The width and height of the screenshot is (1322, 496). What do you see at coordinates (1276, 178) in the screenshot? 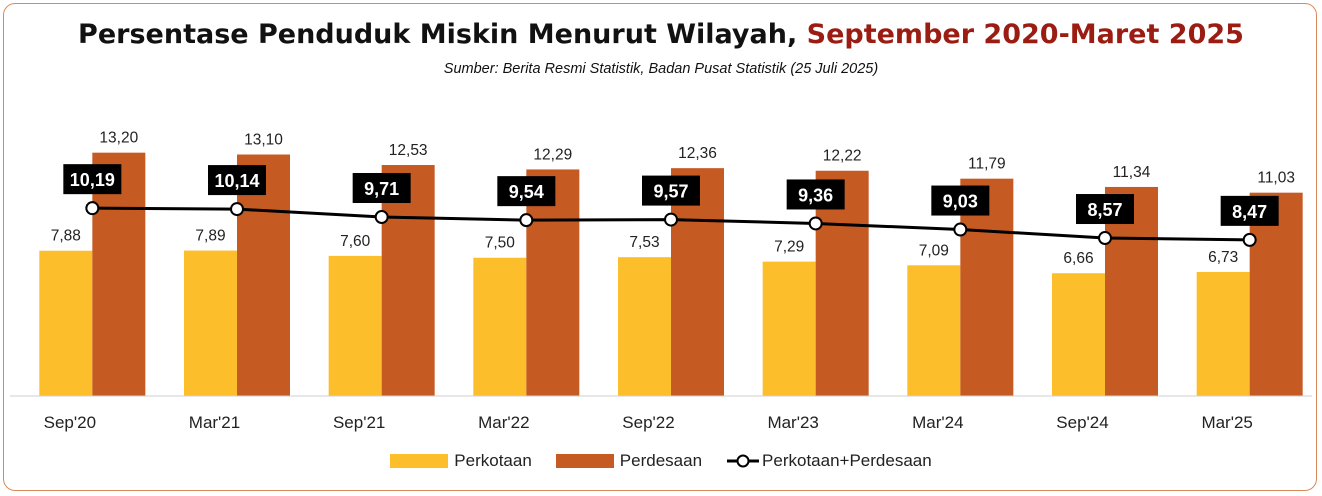
I see `data-label-perdesaan: 11,03` at bounding box center [1276, 178].